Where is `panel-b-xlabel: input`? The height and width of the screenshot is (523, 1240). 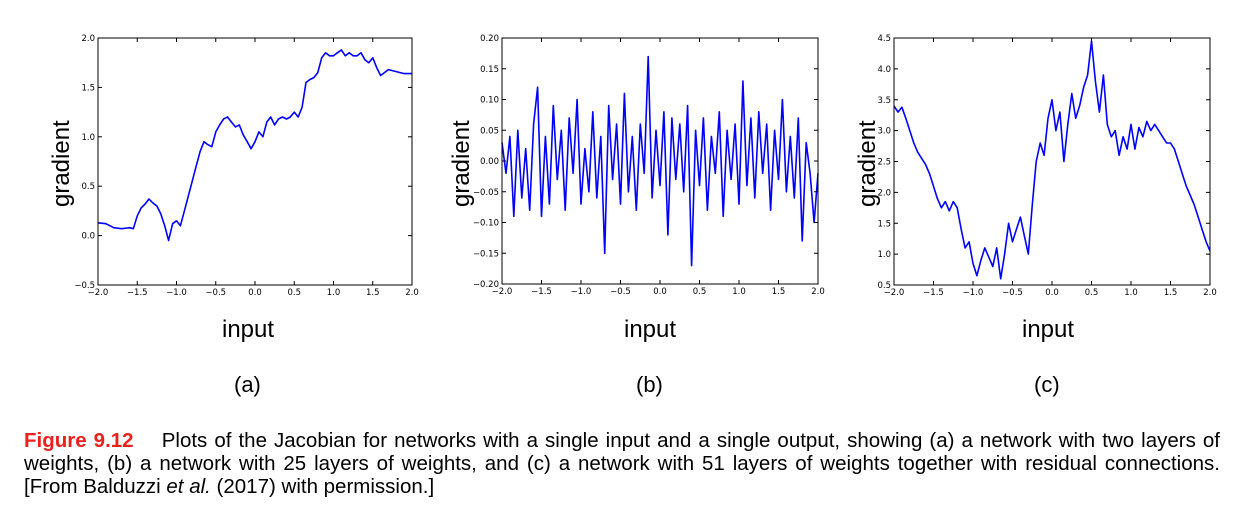
panel-b-xlabel: input is located at coordinates (650, 329).